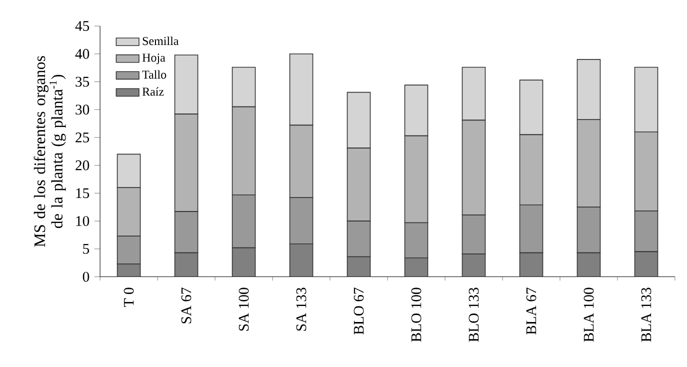  What do you see at coordinates (186, 306) in the screenshot?
I see `x-tick-label: SA 67` at bounding box center [186, 306].